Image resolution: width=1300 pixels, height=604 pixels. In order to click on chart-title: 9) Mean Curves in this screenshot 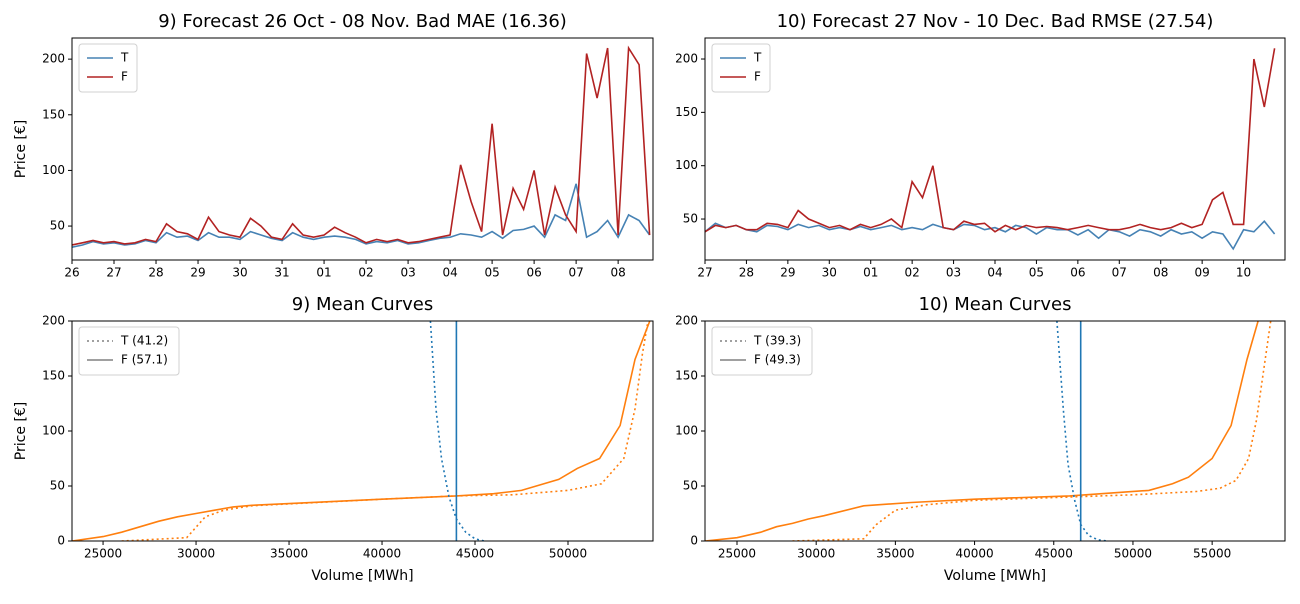, I will do `click(362, 304)`.